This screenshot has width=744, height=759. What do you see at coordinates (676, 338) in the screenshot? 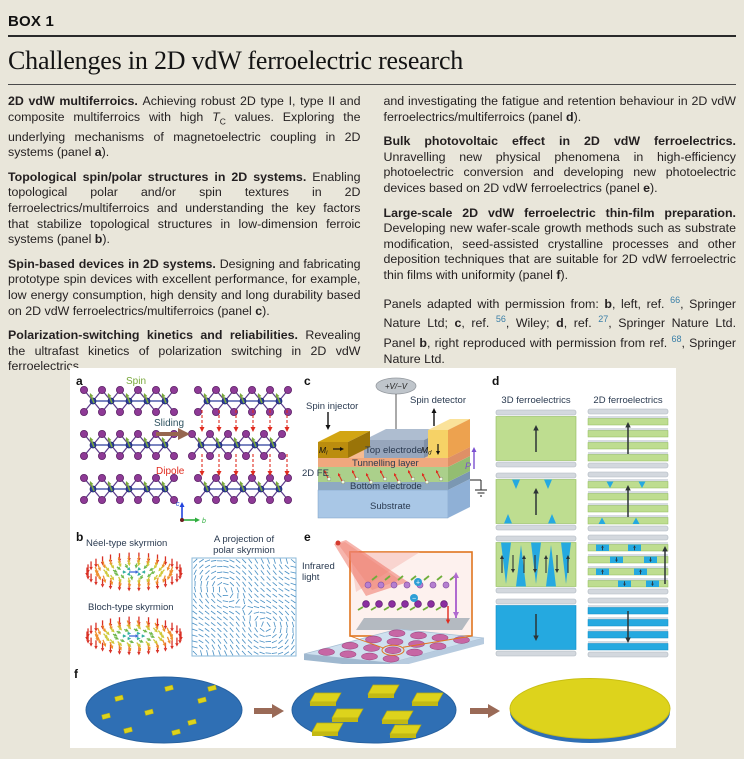
I see `reference-link: 68` at bounding box center [676, 338].